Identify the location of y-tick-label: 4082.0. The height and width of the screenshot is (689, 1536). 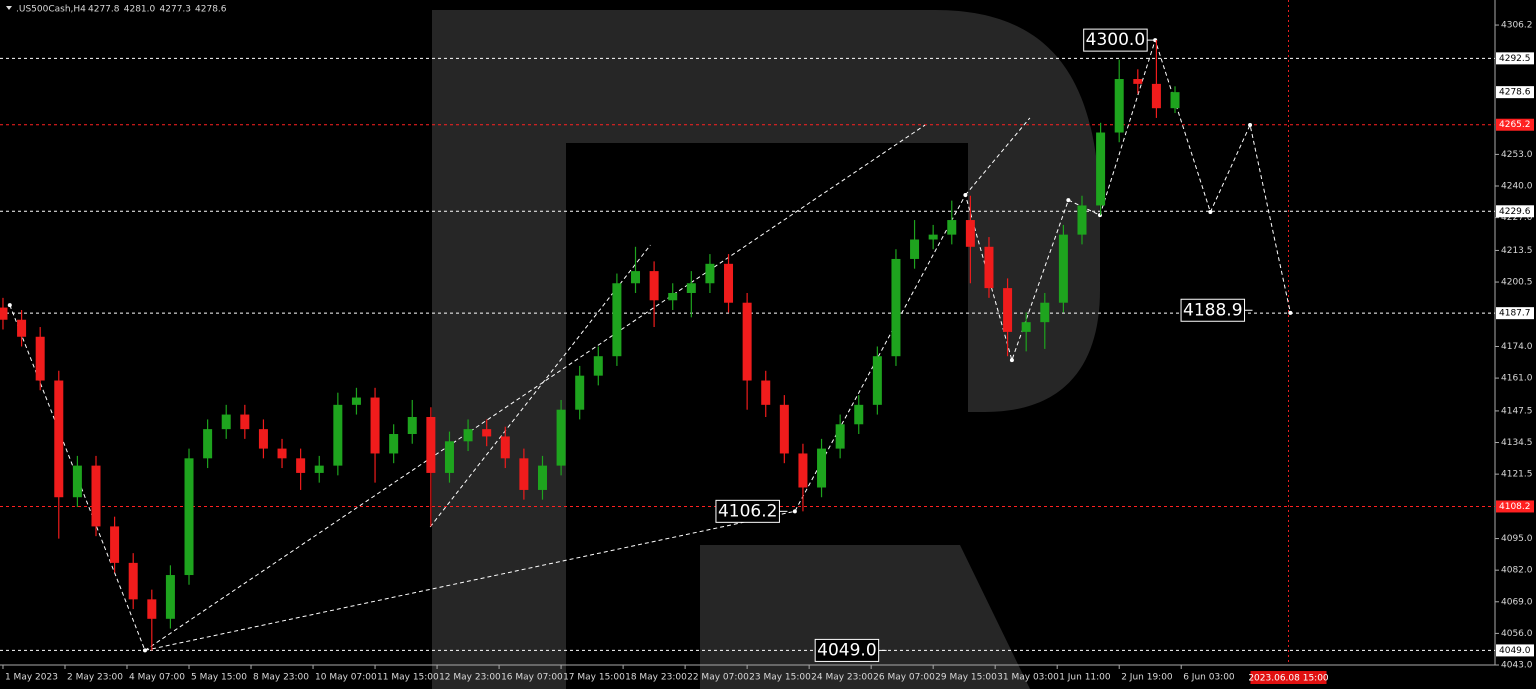
(1517, 571).